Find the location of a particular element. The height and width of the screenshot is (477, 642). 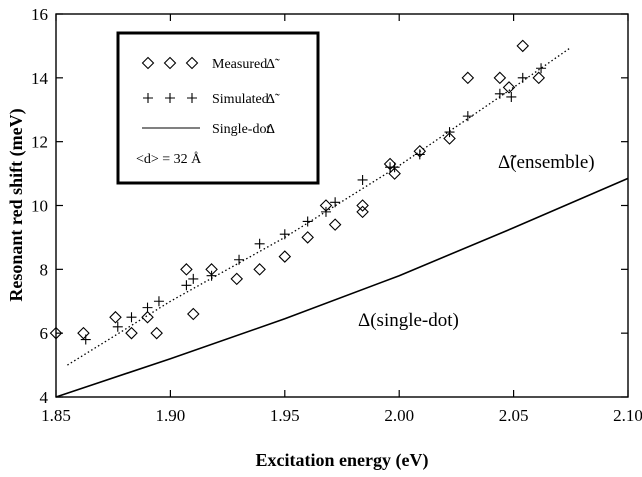

y-tick-label: 4 is located at coordinates (44, 397).